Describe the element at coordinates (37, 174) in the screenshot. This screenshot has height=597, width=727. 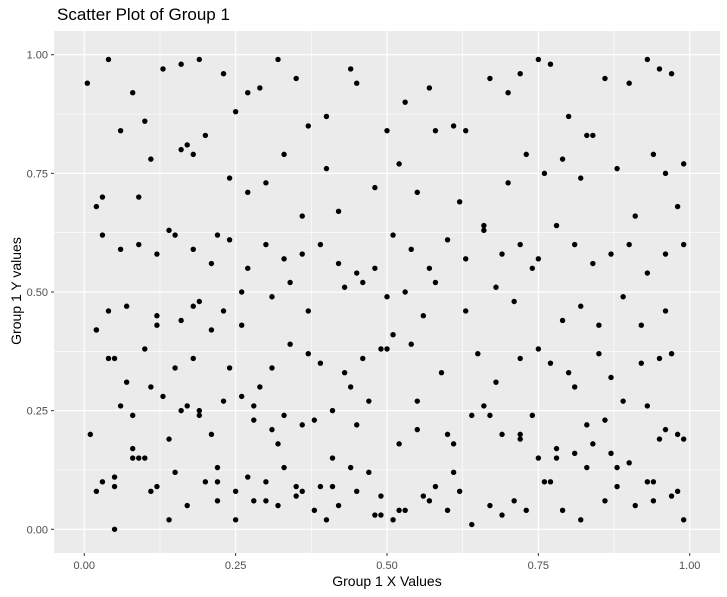
I see `y-tick-label: 0.75` at that location.